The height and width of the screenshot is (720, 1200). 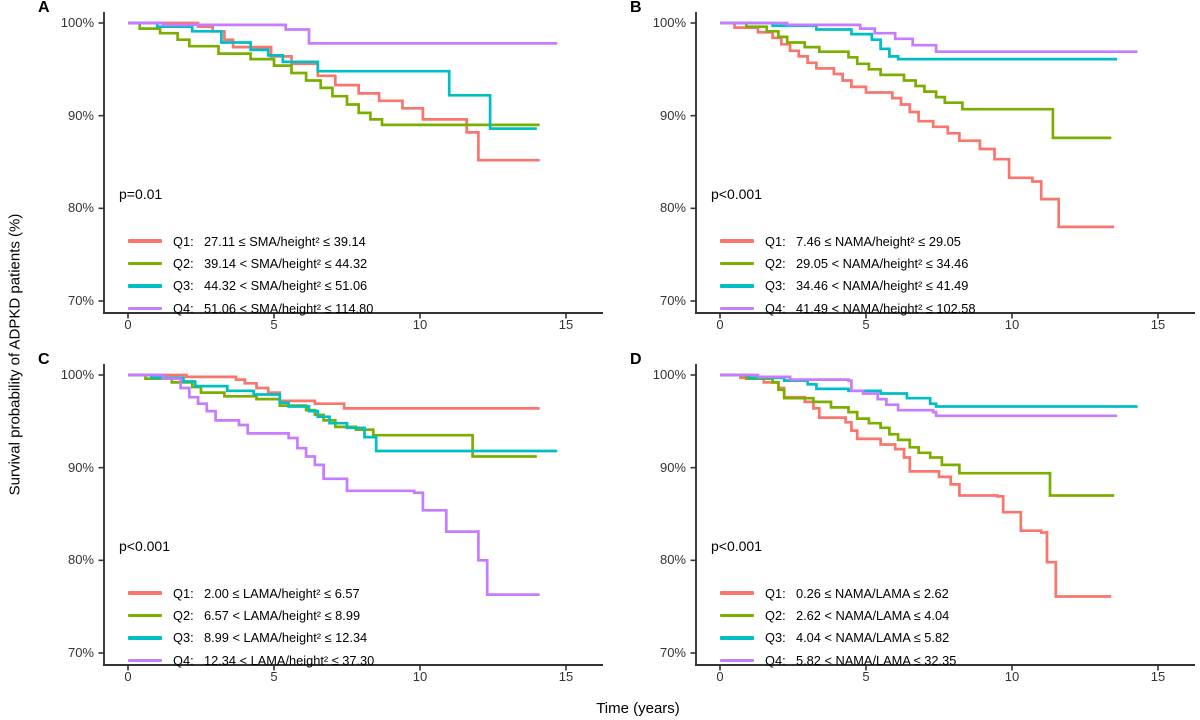 I want to click on legend-range-label: 7.46 ≤ NAMA/height² ≤ 29.05, so click(x=878, y=241).